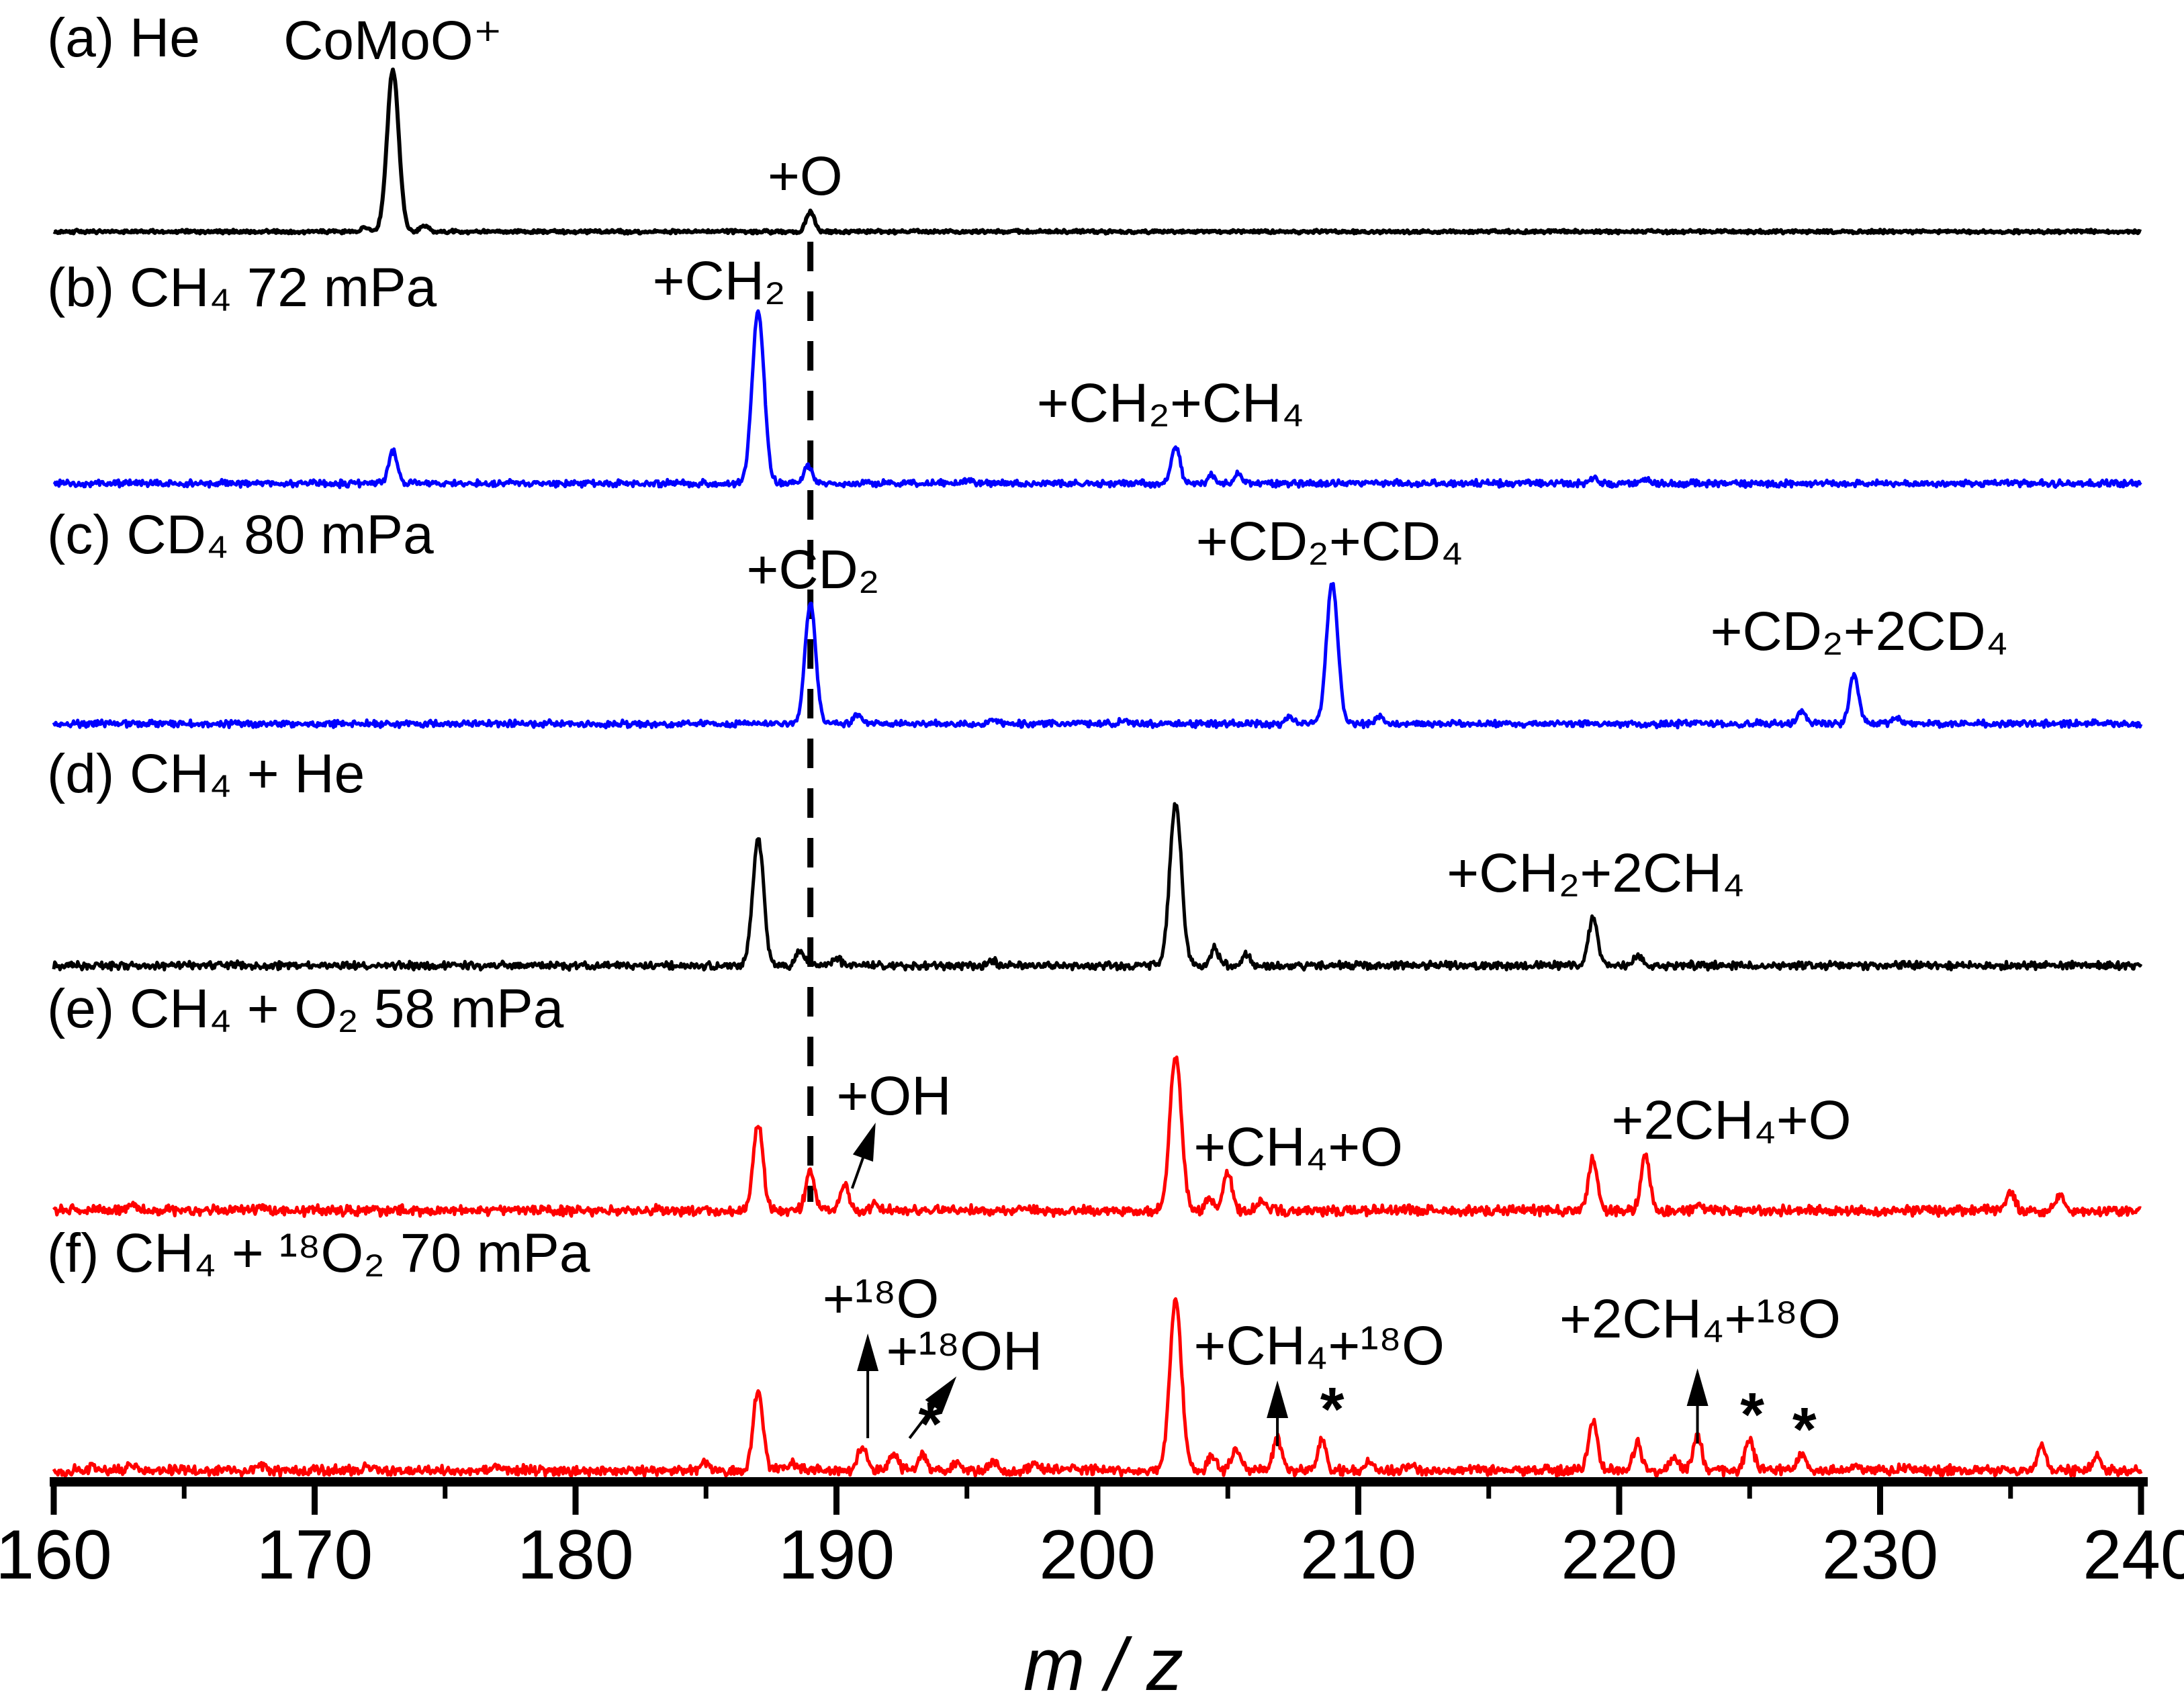 The image size is (2184, 1692). What do you see at coordinates (1596, 873) in the screenshot?
I see `peak-label-d-0: +CH₂+2CH₄` at bounding box center [1596, 873].